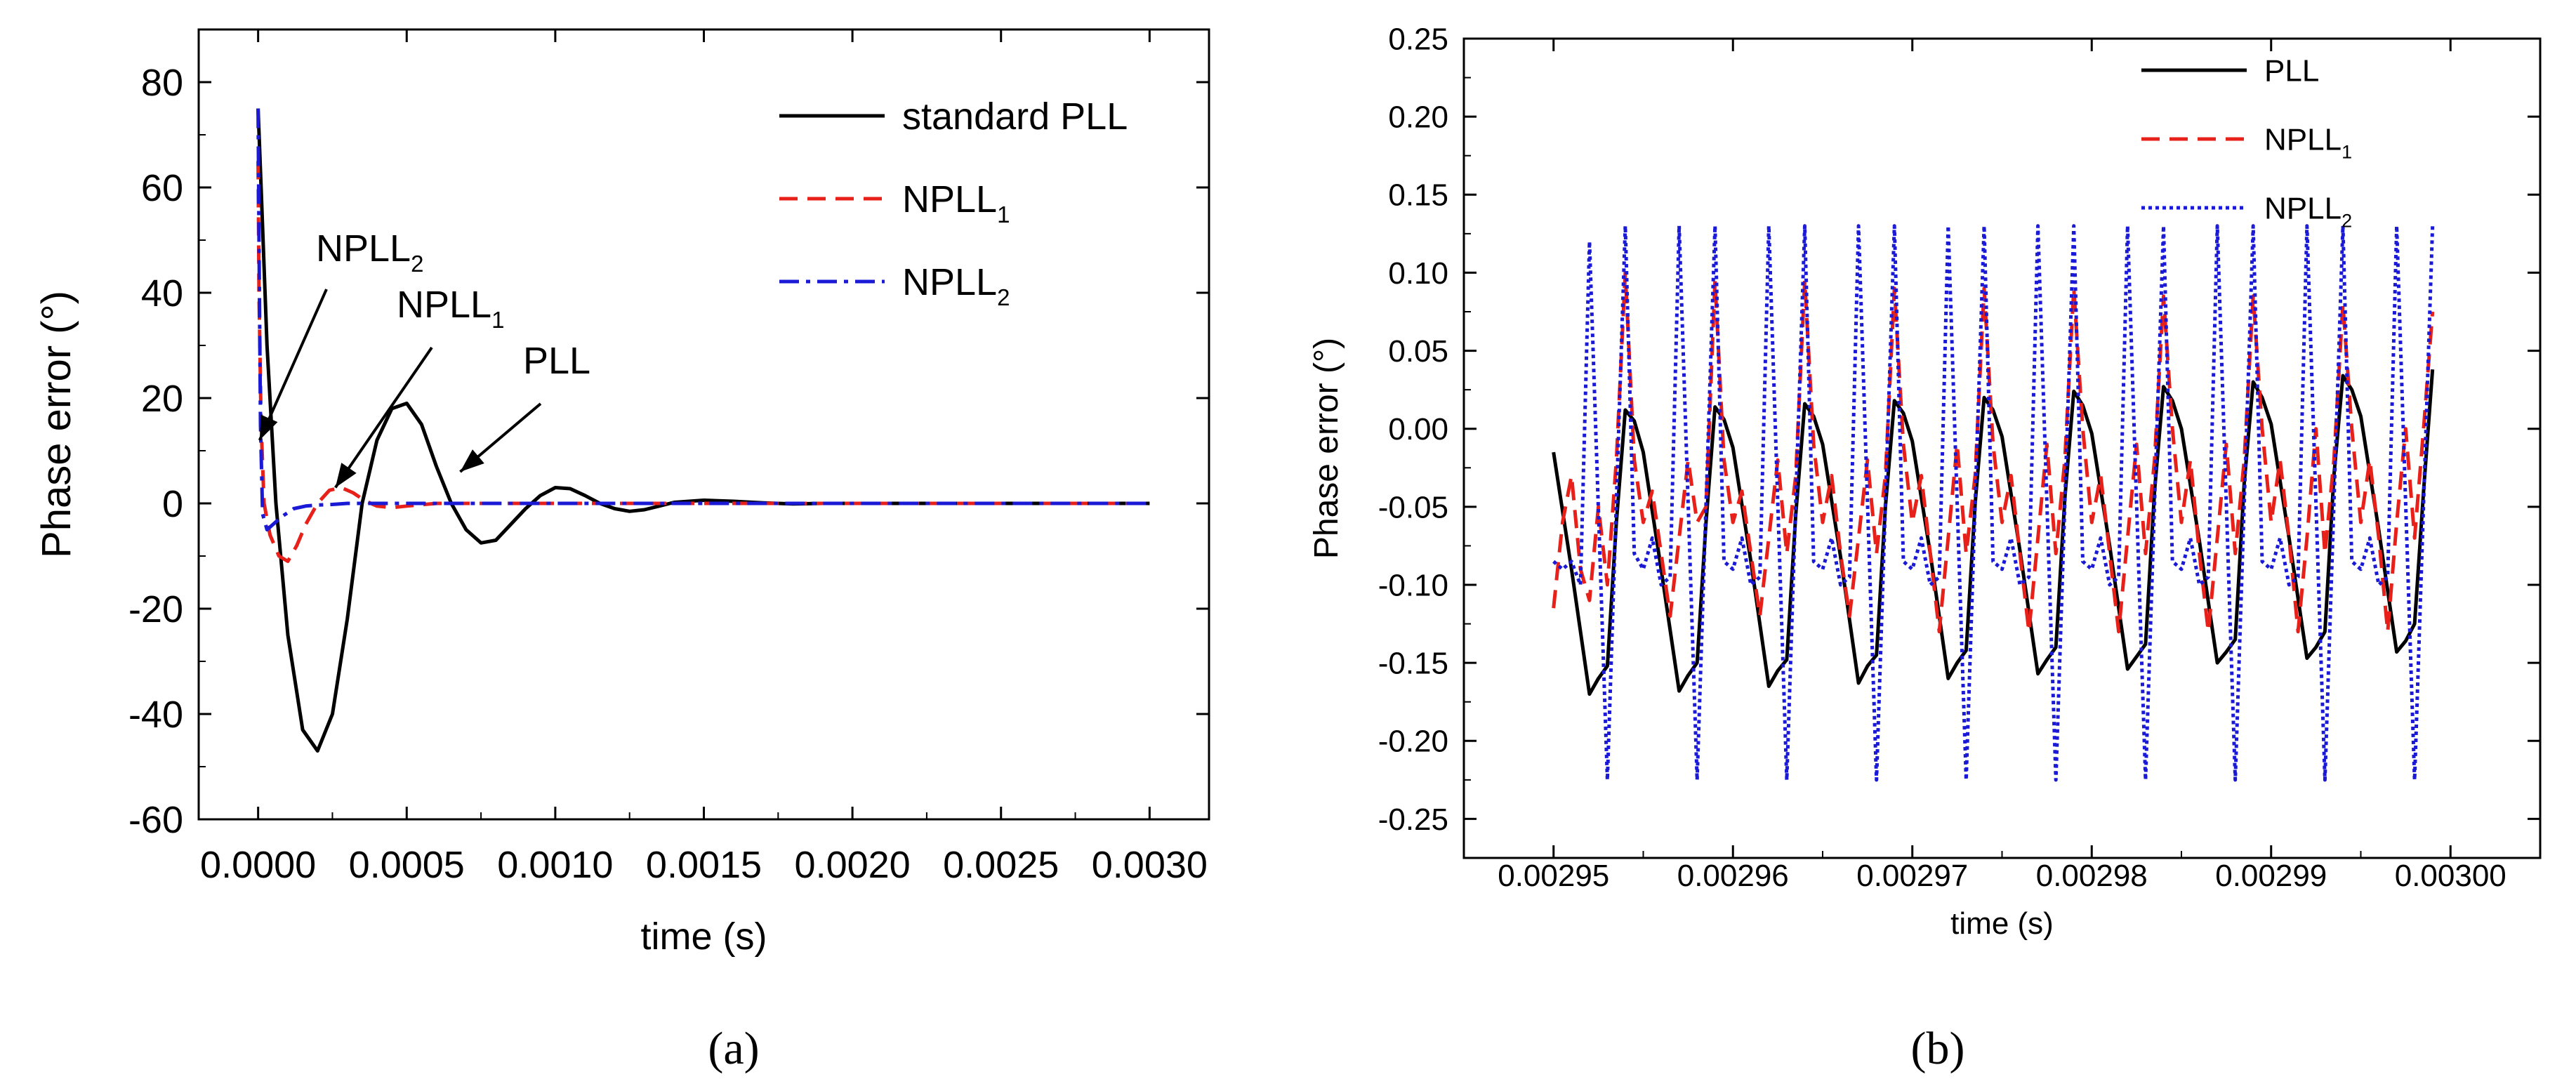  I want to click on x-tick-label: 0.0030, so click(1150, 865).